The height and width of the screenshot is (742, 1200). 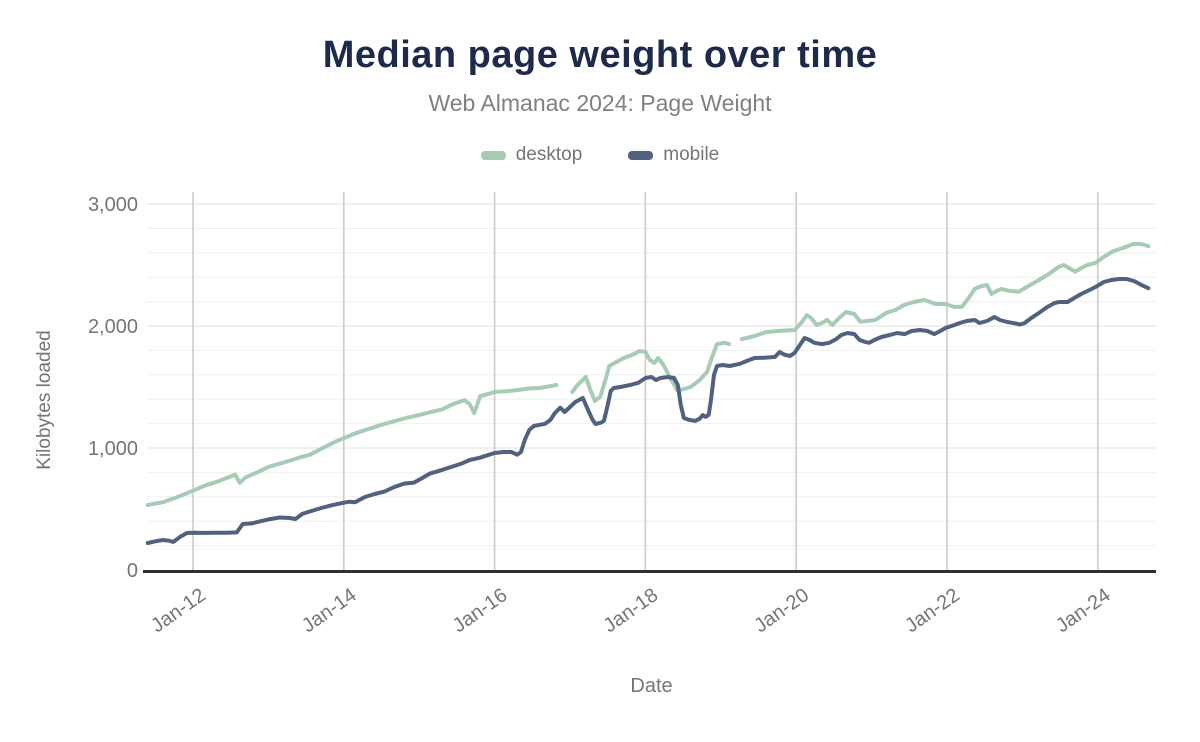 What do you see at coordinates (113, 327) in the screenshot?
I see `y-tick-label: 2,000` at bounding box center [113, 327].